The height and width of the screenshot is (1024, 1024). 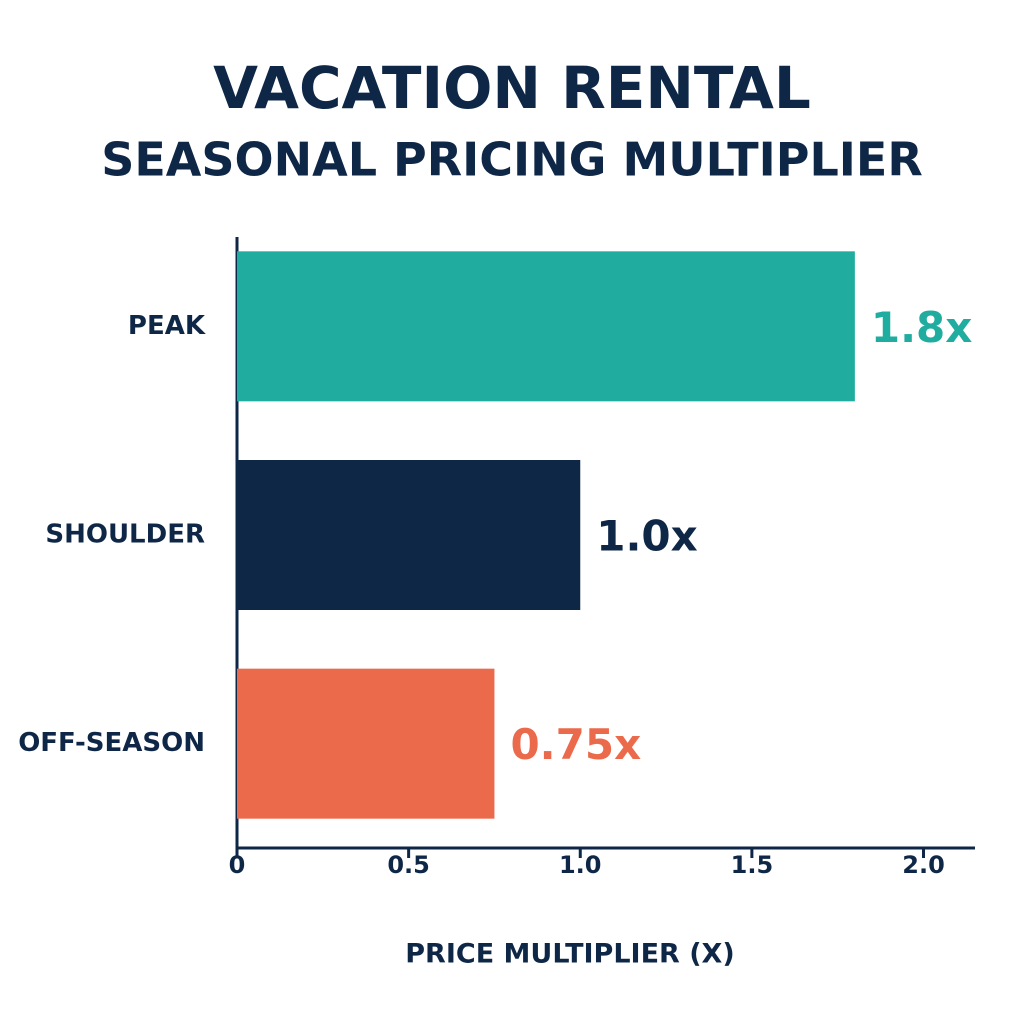 What do you see at coordinates (569, 954) in the screenshot?
I see `x-axis-label: PRICE MULTIPLIER (X)` at bounding box center [569, 954].